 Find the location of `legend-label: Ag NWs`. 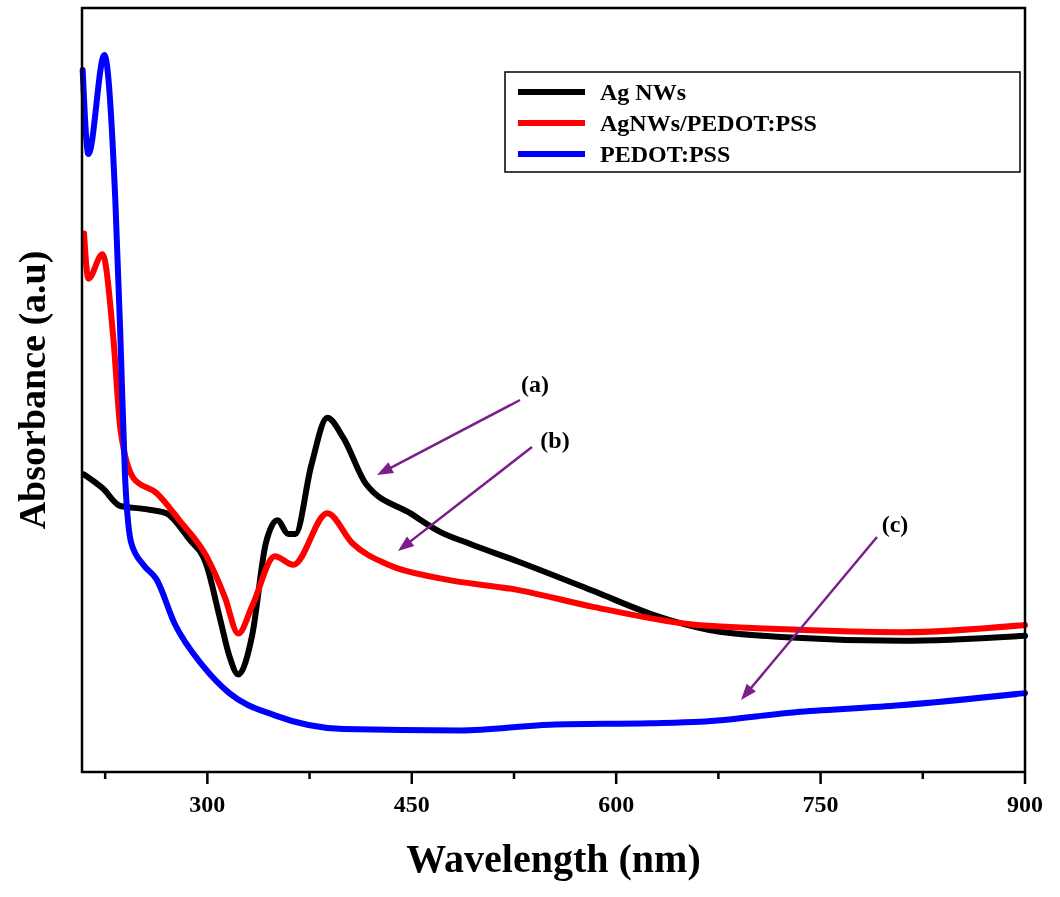

legend-label: Ag NWs is located at coordinates (643, 92).